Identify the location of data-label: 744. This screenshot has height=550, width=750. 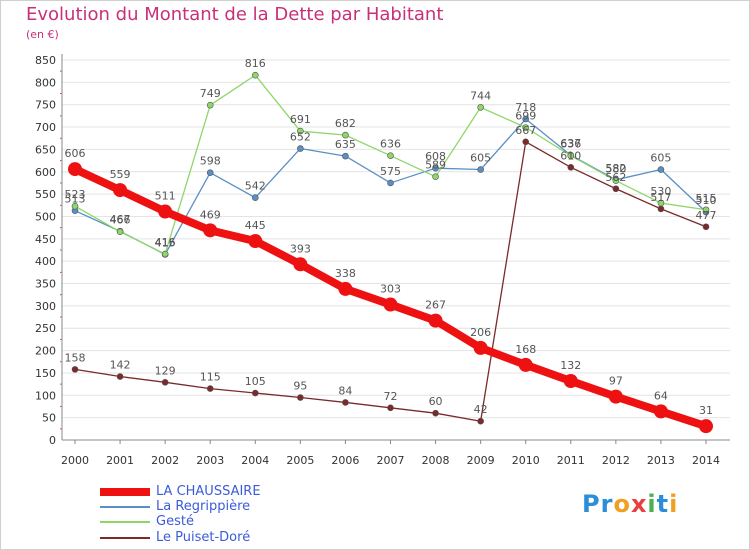
(480, 95).